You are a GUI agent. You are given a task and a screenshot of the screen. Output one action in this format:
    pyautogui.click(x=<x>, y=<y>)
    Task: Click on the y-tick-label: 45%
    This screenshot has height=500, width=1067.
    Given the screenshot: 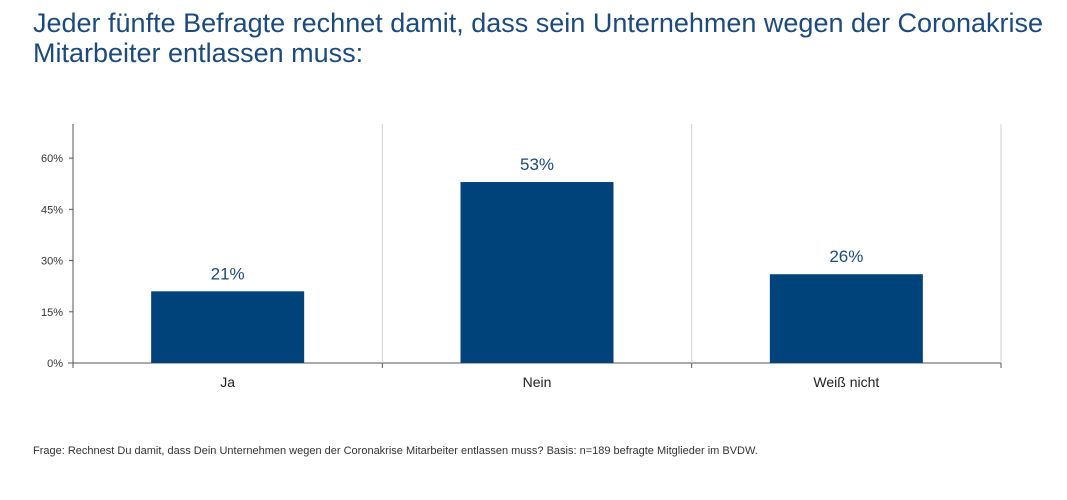 What is the action you would take?
    pyautogui.click(x=52, y=210)
    